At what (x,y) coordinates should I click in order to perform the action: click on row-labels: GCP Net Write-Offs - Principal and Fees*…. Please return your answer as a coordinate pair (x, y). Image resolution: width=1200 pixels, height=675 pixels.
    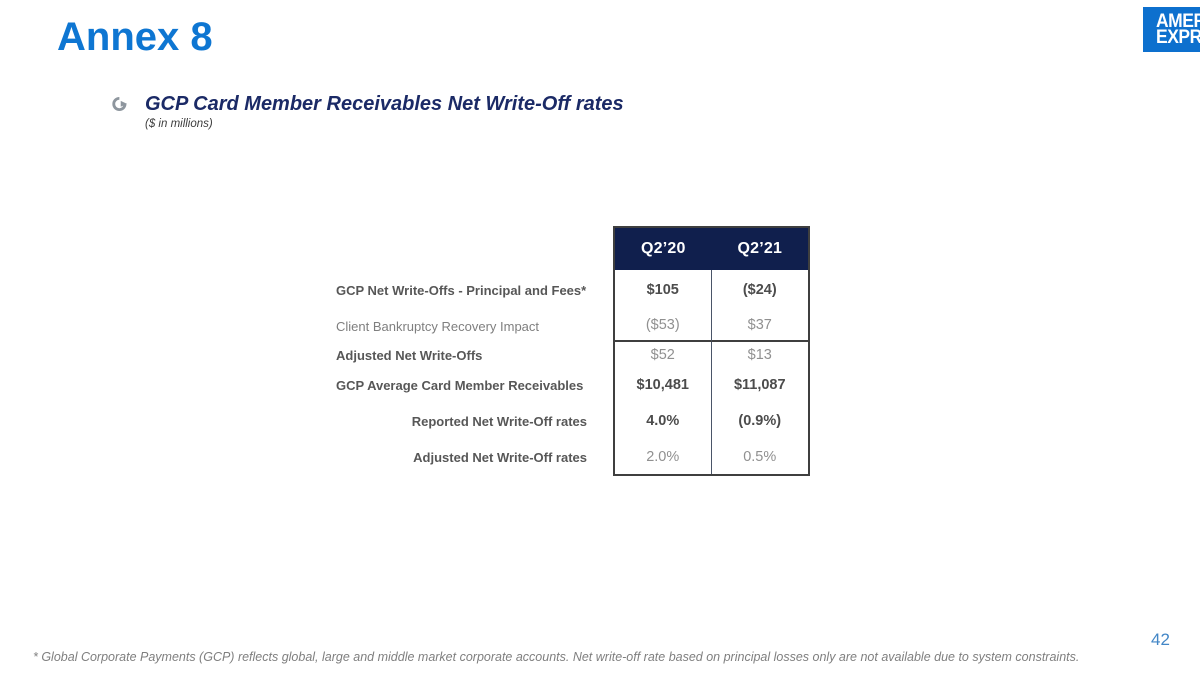
    Looking at the image, I should click on (463, 372).